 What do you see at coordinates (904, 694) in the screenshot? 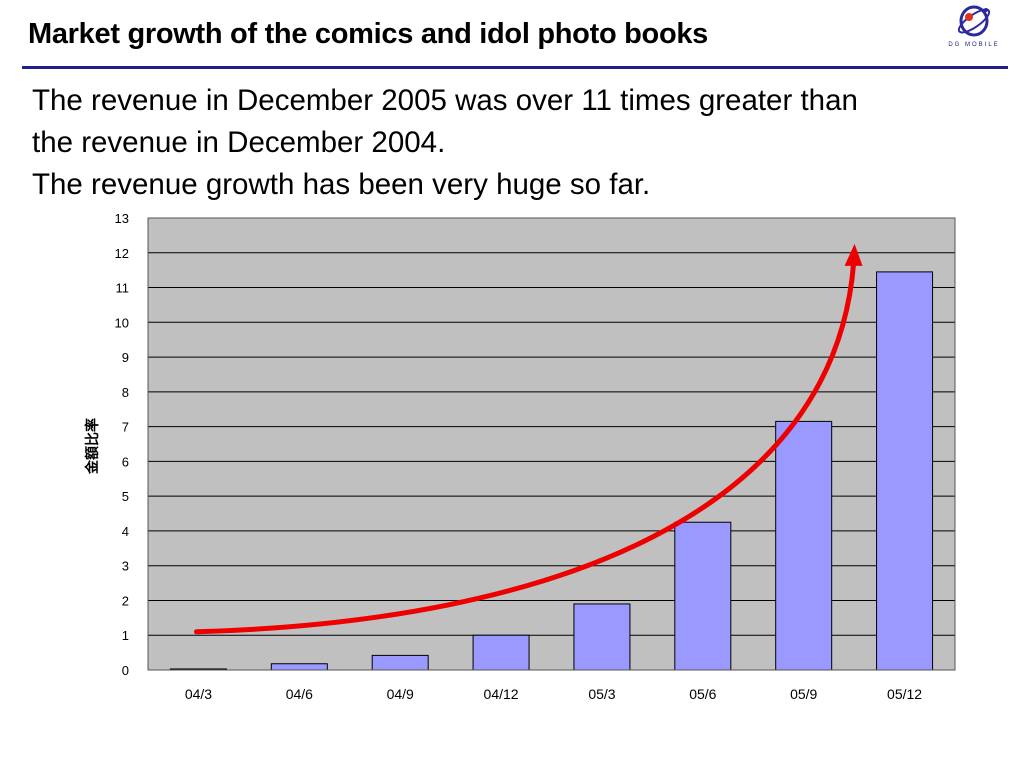
I see `x-tick-label: 05/12` at bounding box center [904, 694].